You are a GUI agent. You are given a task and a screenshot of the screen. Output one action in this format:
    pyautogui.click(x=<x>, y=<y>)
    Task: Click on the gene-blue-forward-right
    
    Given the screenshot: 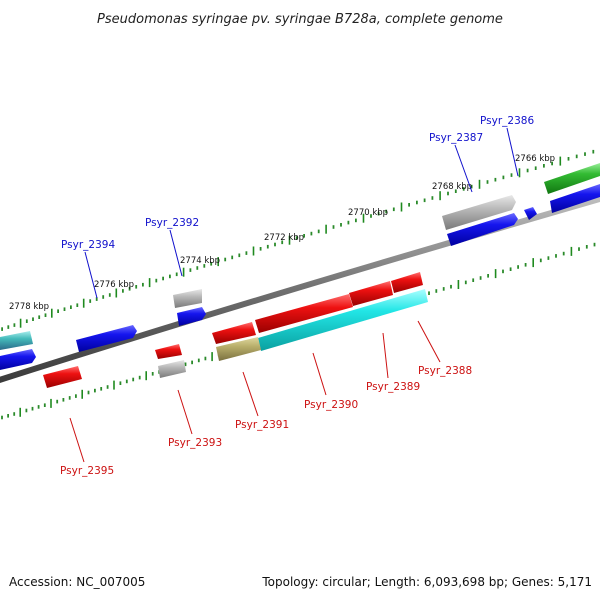 What is the action you would take?
    pyautogui.click(x=575, y=198)
    